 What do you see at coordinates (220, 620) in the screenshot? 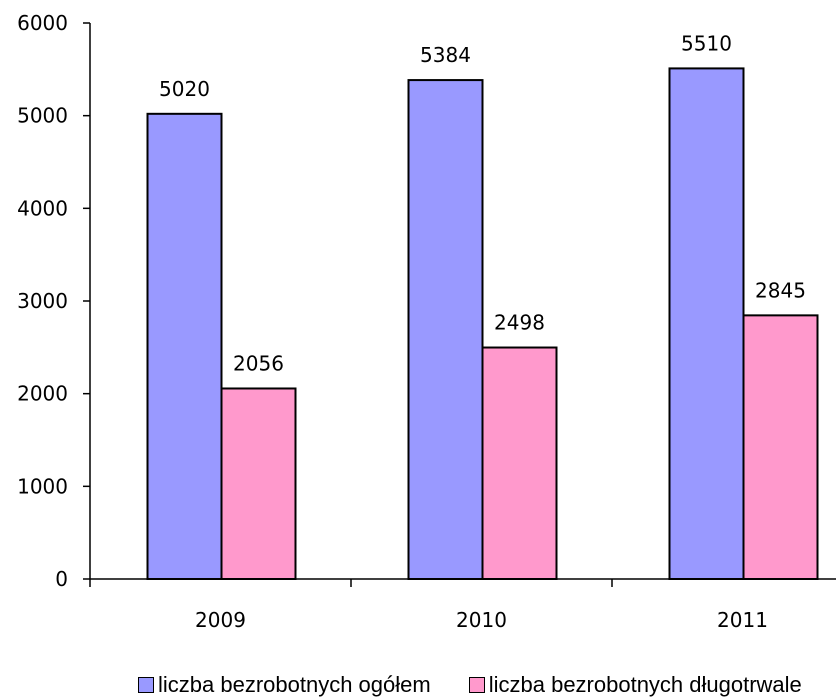
I see `x-tick-label: 2009` at bounding box center [220, 620].